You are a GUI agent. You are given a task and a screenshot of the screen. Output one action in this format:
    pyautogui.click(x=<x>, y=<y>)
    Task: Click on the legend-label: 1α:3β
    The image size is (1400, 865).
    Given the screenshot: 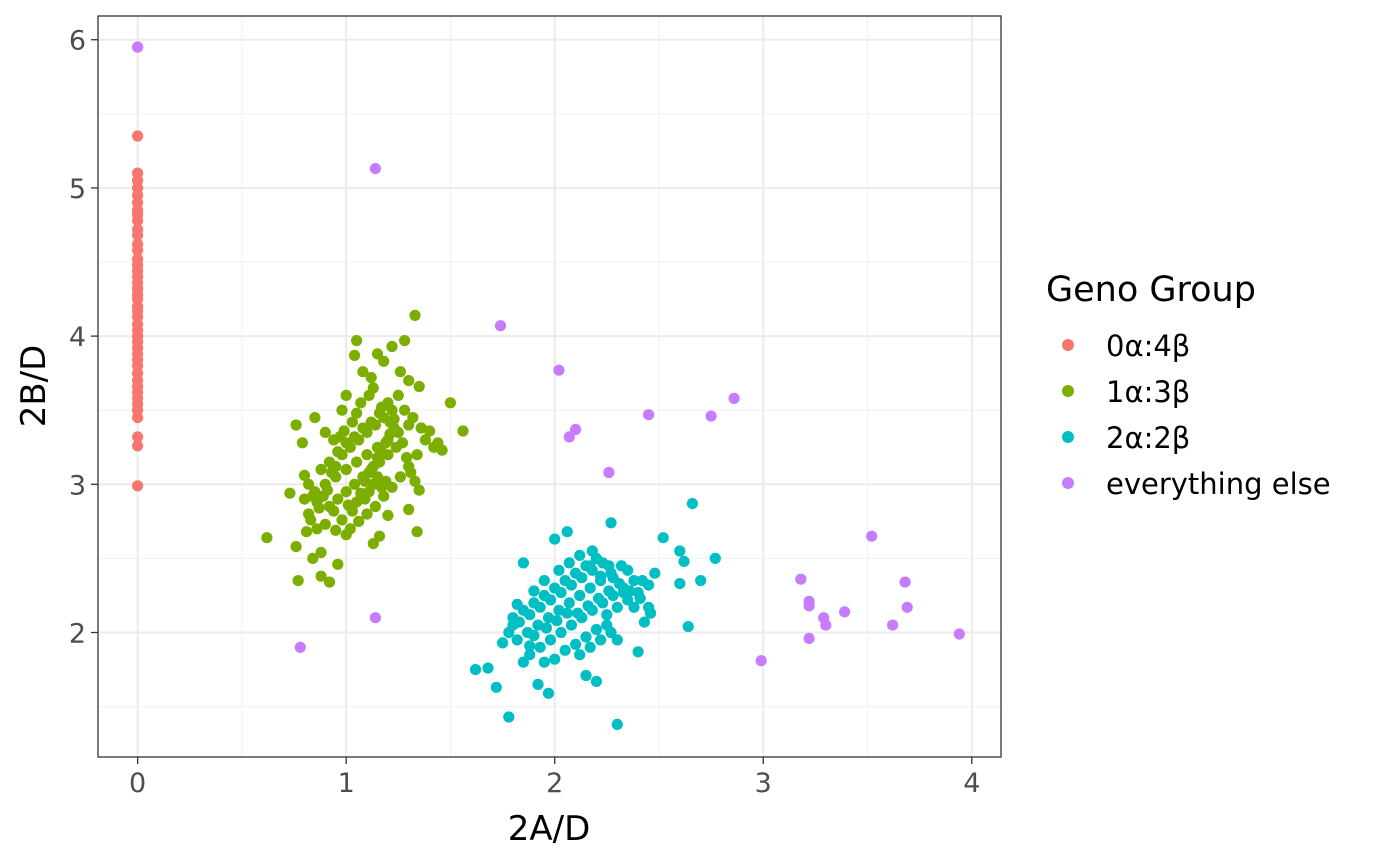 What is the action you would take?
    pyautogui.click(x=1148, y=392)
    